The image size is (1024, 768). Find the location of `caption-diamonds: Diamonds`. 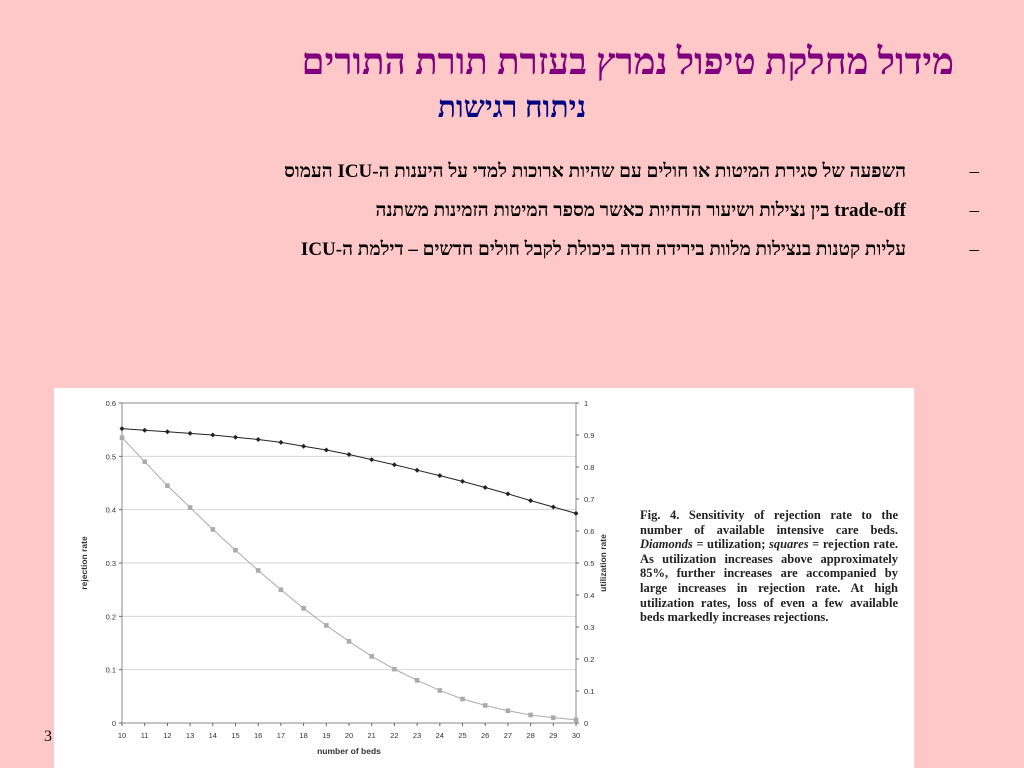

caption-diamonds: Diamonds is located at coordinates (666, 544).